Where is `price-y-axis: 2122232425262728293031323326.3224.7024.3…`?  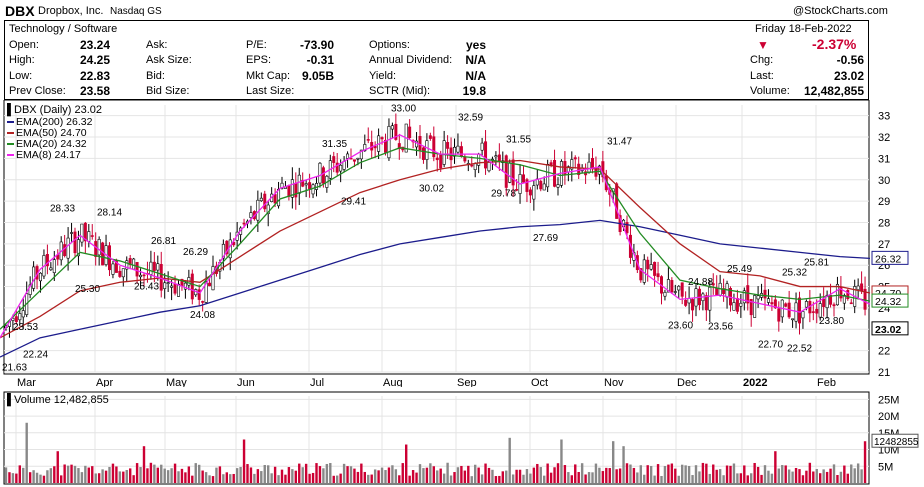 price-y-axis: 2122232425262728293031323326.3224.7024.3… is located at coordinates (890, 245).